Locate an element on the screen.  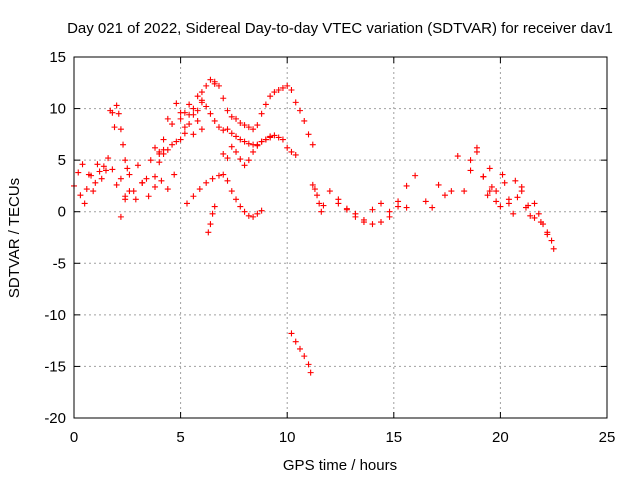
x-tick-label: 25 is located at coordinates (607, 437).